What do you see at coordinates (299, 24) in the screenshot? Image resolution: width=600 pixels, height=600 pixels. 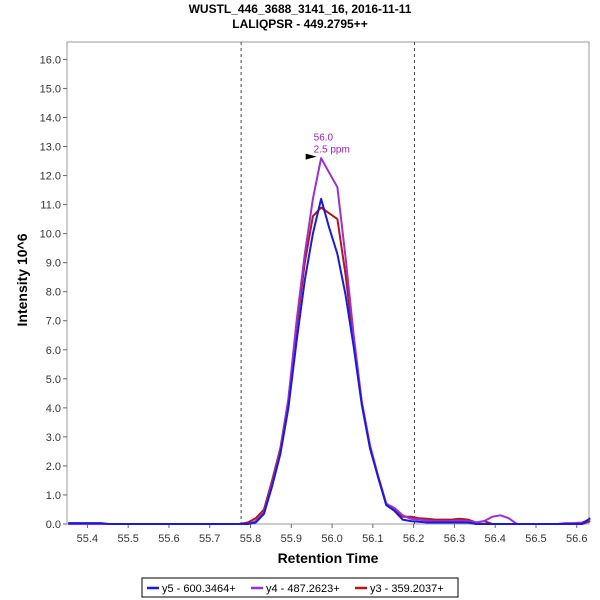 I see `chart-subtitle: LALIQPSR - 449.2795++` at bounding box center [299, 24].